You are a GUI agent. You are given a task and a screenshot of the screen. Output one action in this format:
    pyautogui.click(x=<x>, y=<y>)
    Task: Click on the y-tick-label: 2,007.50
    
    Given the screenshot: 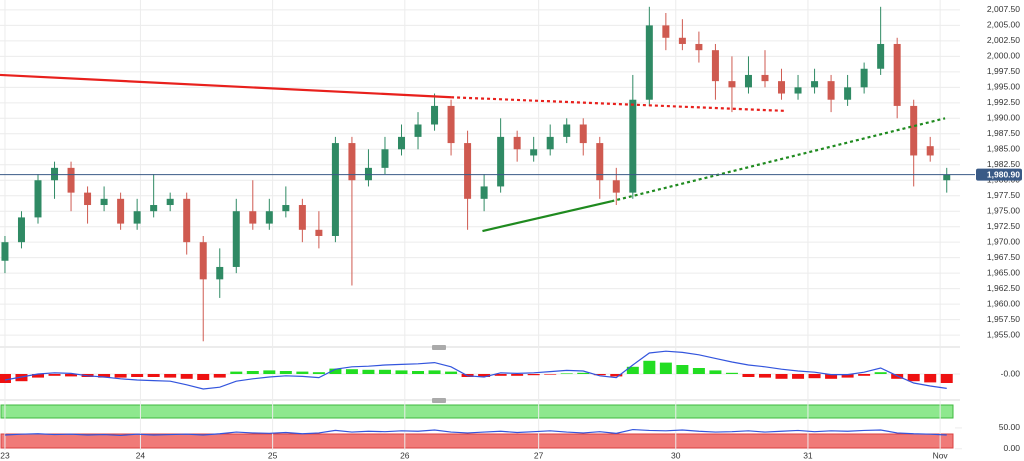 What is the action you would take?
    pyautogui.click(x=1003, y=9)
    